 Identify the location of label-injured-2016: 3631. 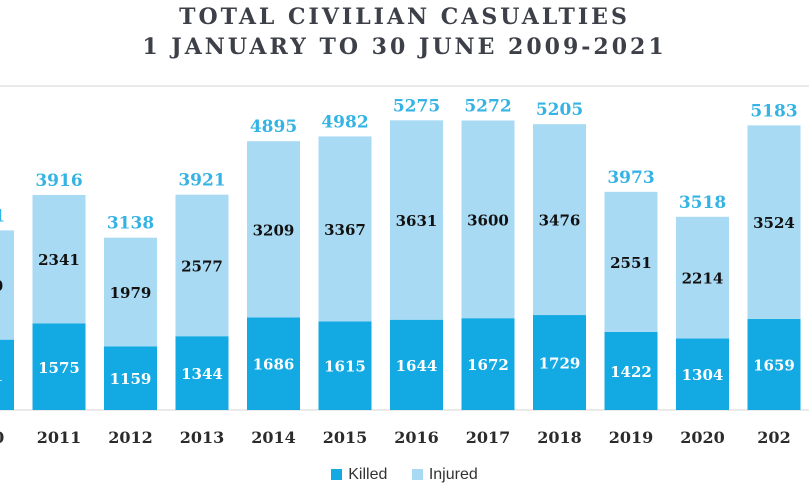
(417, 221).